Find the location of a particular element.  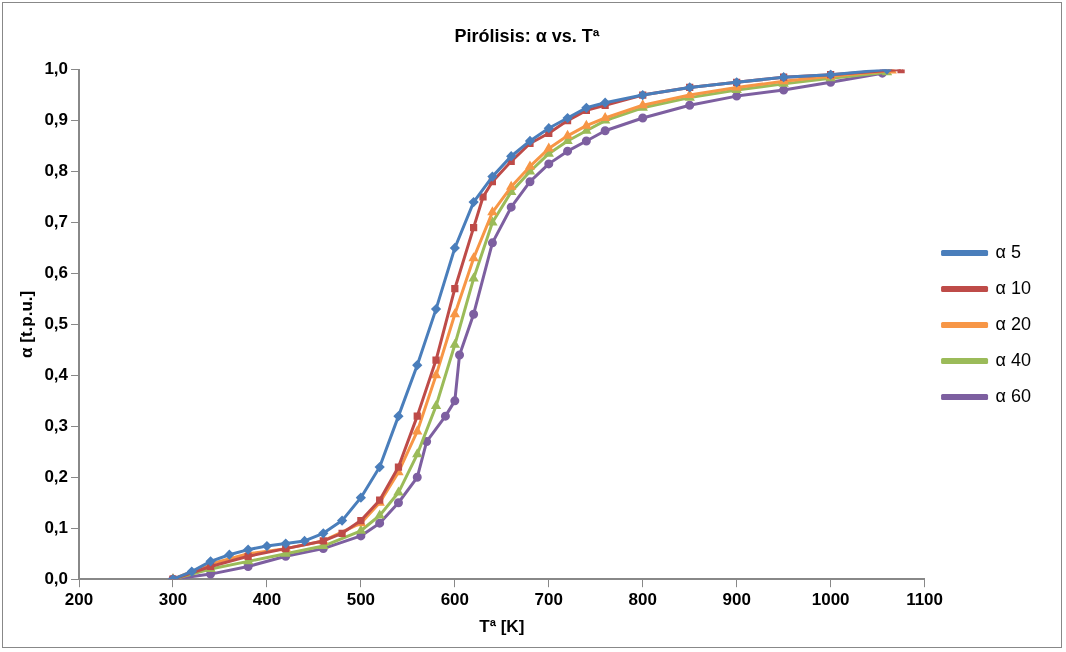

y-tick-label: 0,0 is located at coordinates (56, 578).